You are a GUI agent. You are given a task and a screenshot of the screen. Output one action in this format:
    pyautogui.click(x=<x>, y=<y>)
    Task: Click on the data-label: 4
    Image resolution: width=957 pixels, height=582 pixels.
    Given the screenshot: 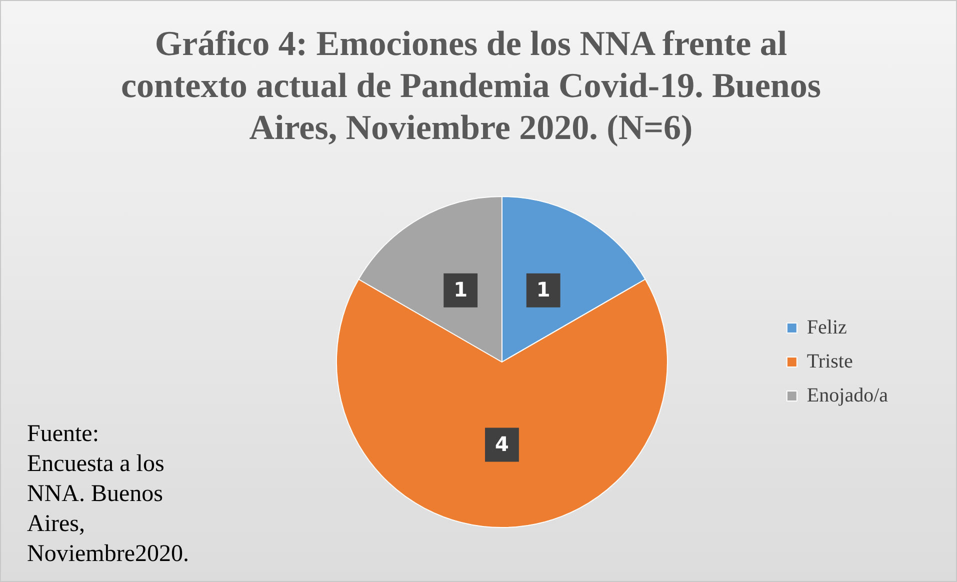 What is the action you would take?
    pyautogui.click(x=501, y=444)
    